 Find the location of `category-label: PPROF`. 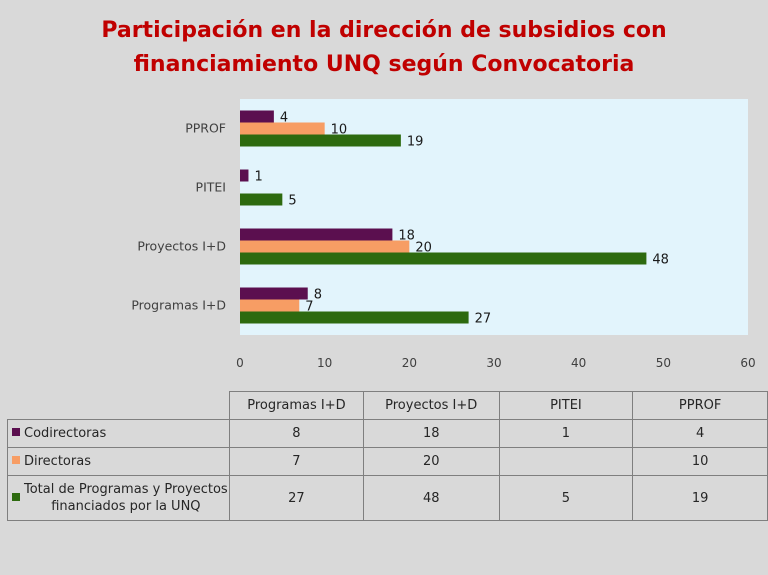

category-label: PPROF is located at coordinates (205, 128).